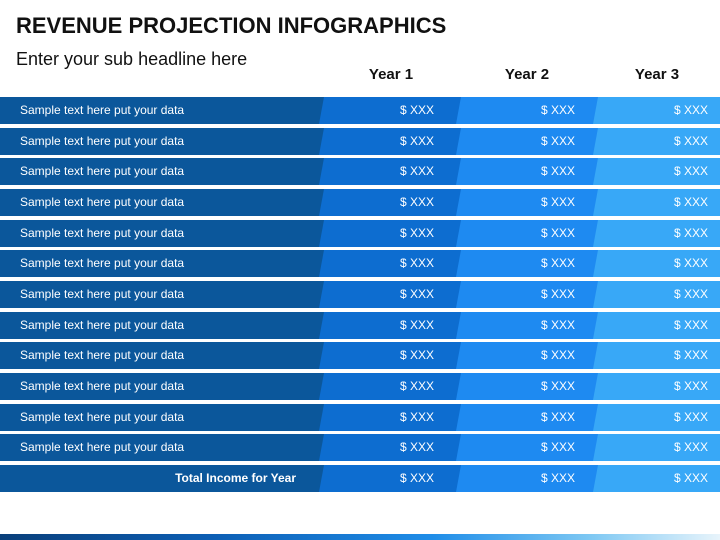  I want to click on total-year-3-value: $ XXX, so click(691, 478).